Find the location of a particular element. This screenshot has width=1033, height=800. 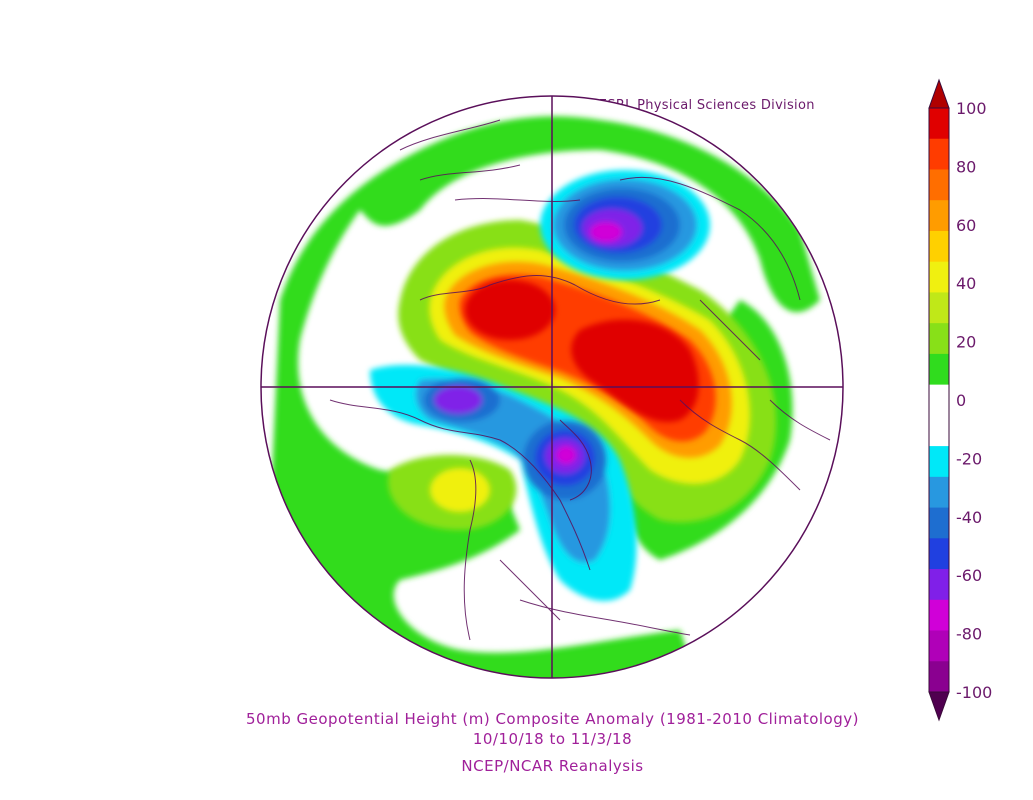

colorbar-tick-label: 0 is located at coordinates (961, 400).